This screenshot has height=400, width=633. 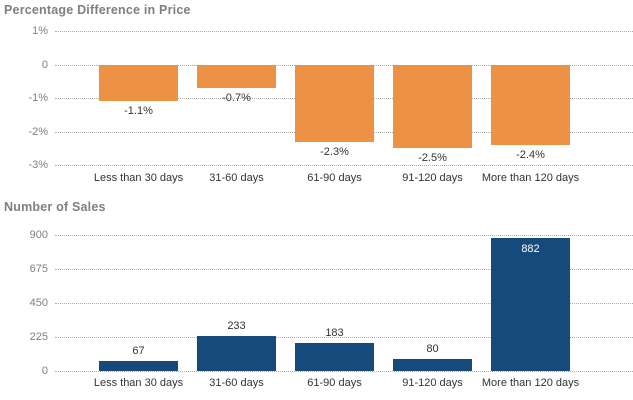 What do you see at coordinates (236, 97) in the screenshot?
I see `bar-value-label: -0.7%` at bounding box center [236, 97].